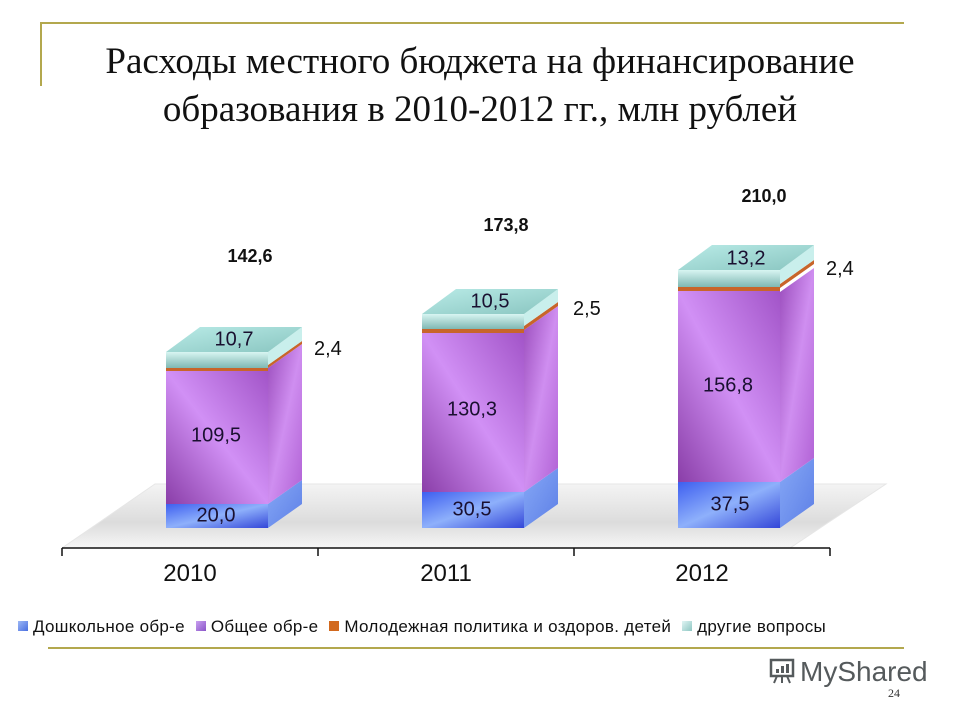 The image size is (960, 720). Describe the element at coordinates (848, 672) in the screenshot. I see `watermark: MyShared` at that location.